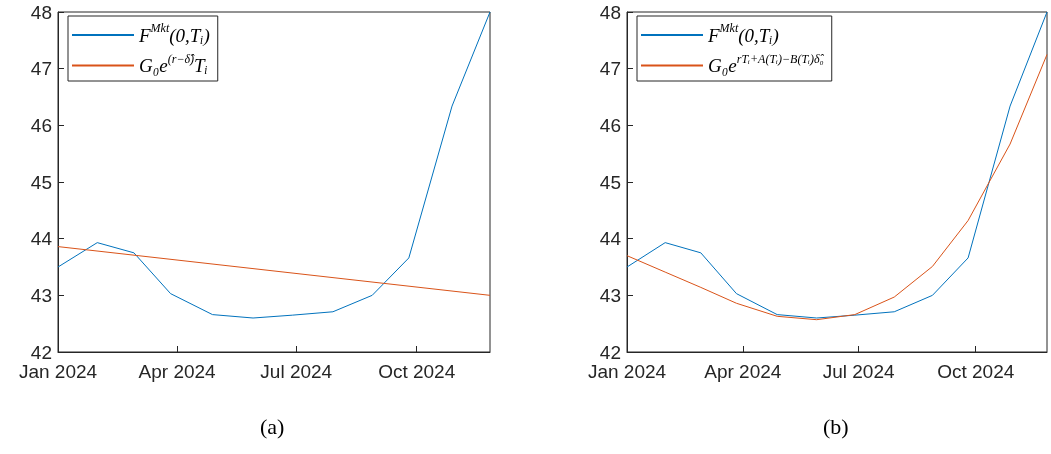 Image resolution: width=1051 pixels, height=454 pixels. What do you see at coordinates (272, 426) in the screenshot?
I see `text: (a)` at bounding box center [272, 426].